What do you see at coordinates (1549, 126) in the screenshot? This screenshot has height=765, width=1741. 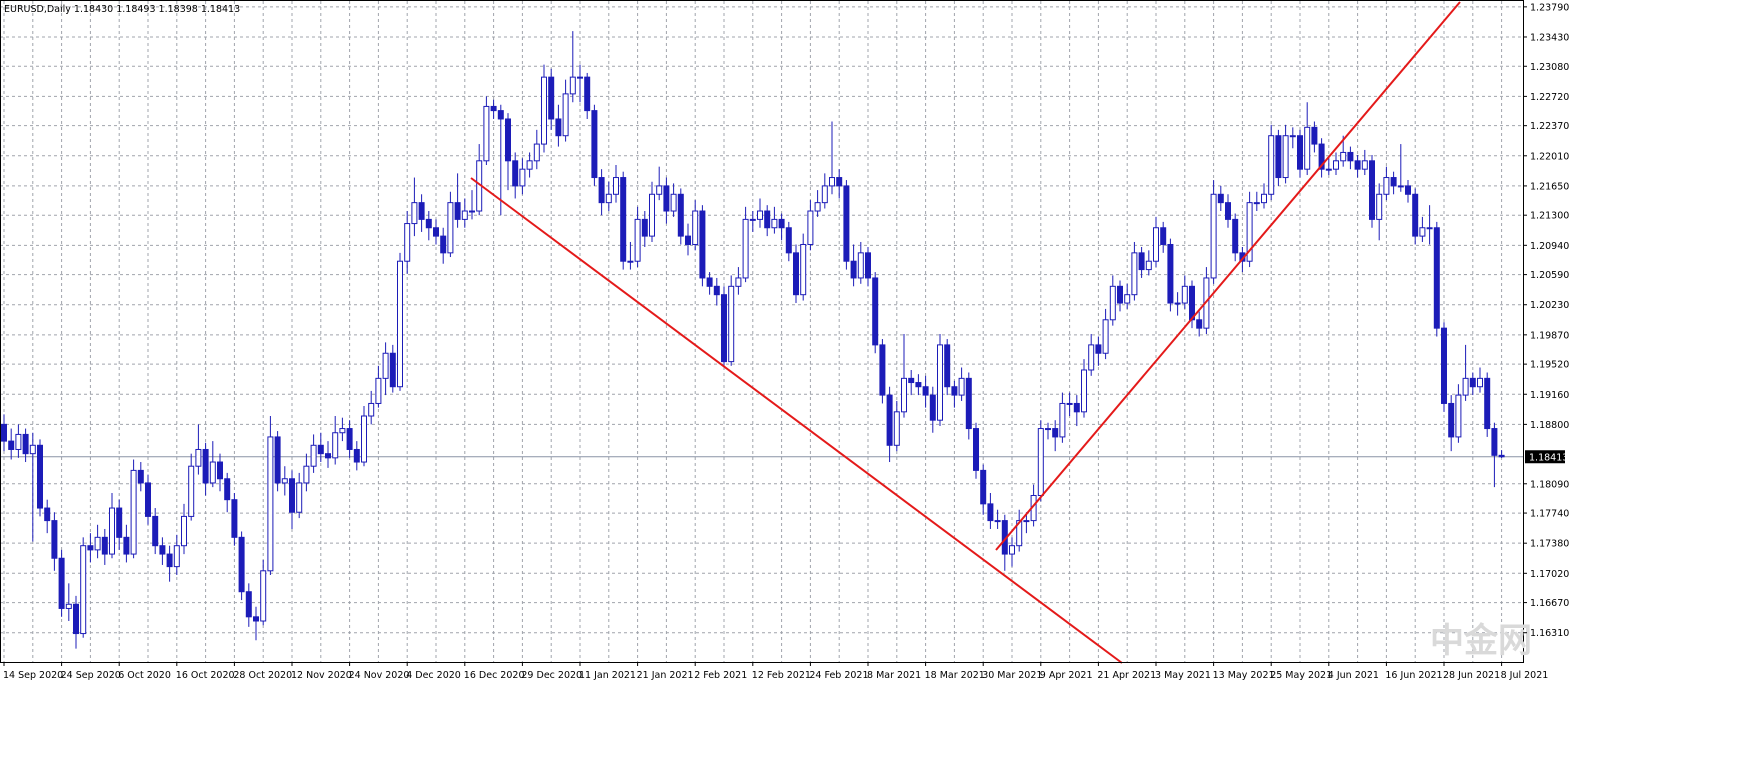 I see `y-tick-label: 1.22370` at bounding box center [1549, 126].